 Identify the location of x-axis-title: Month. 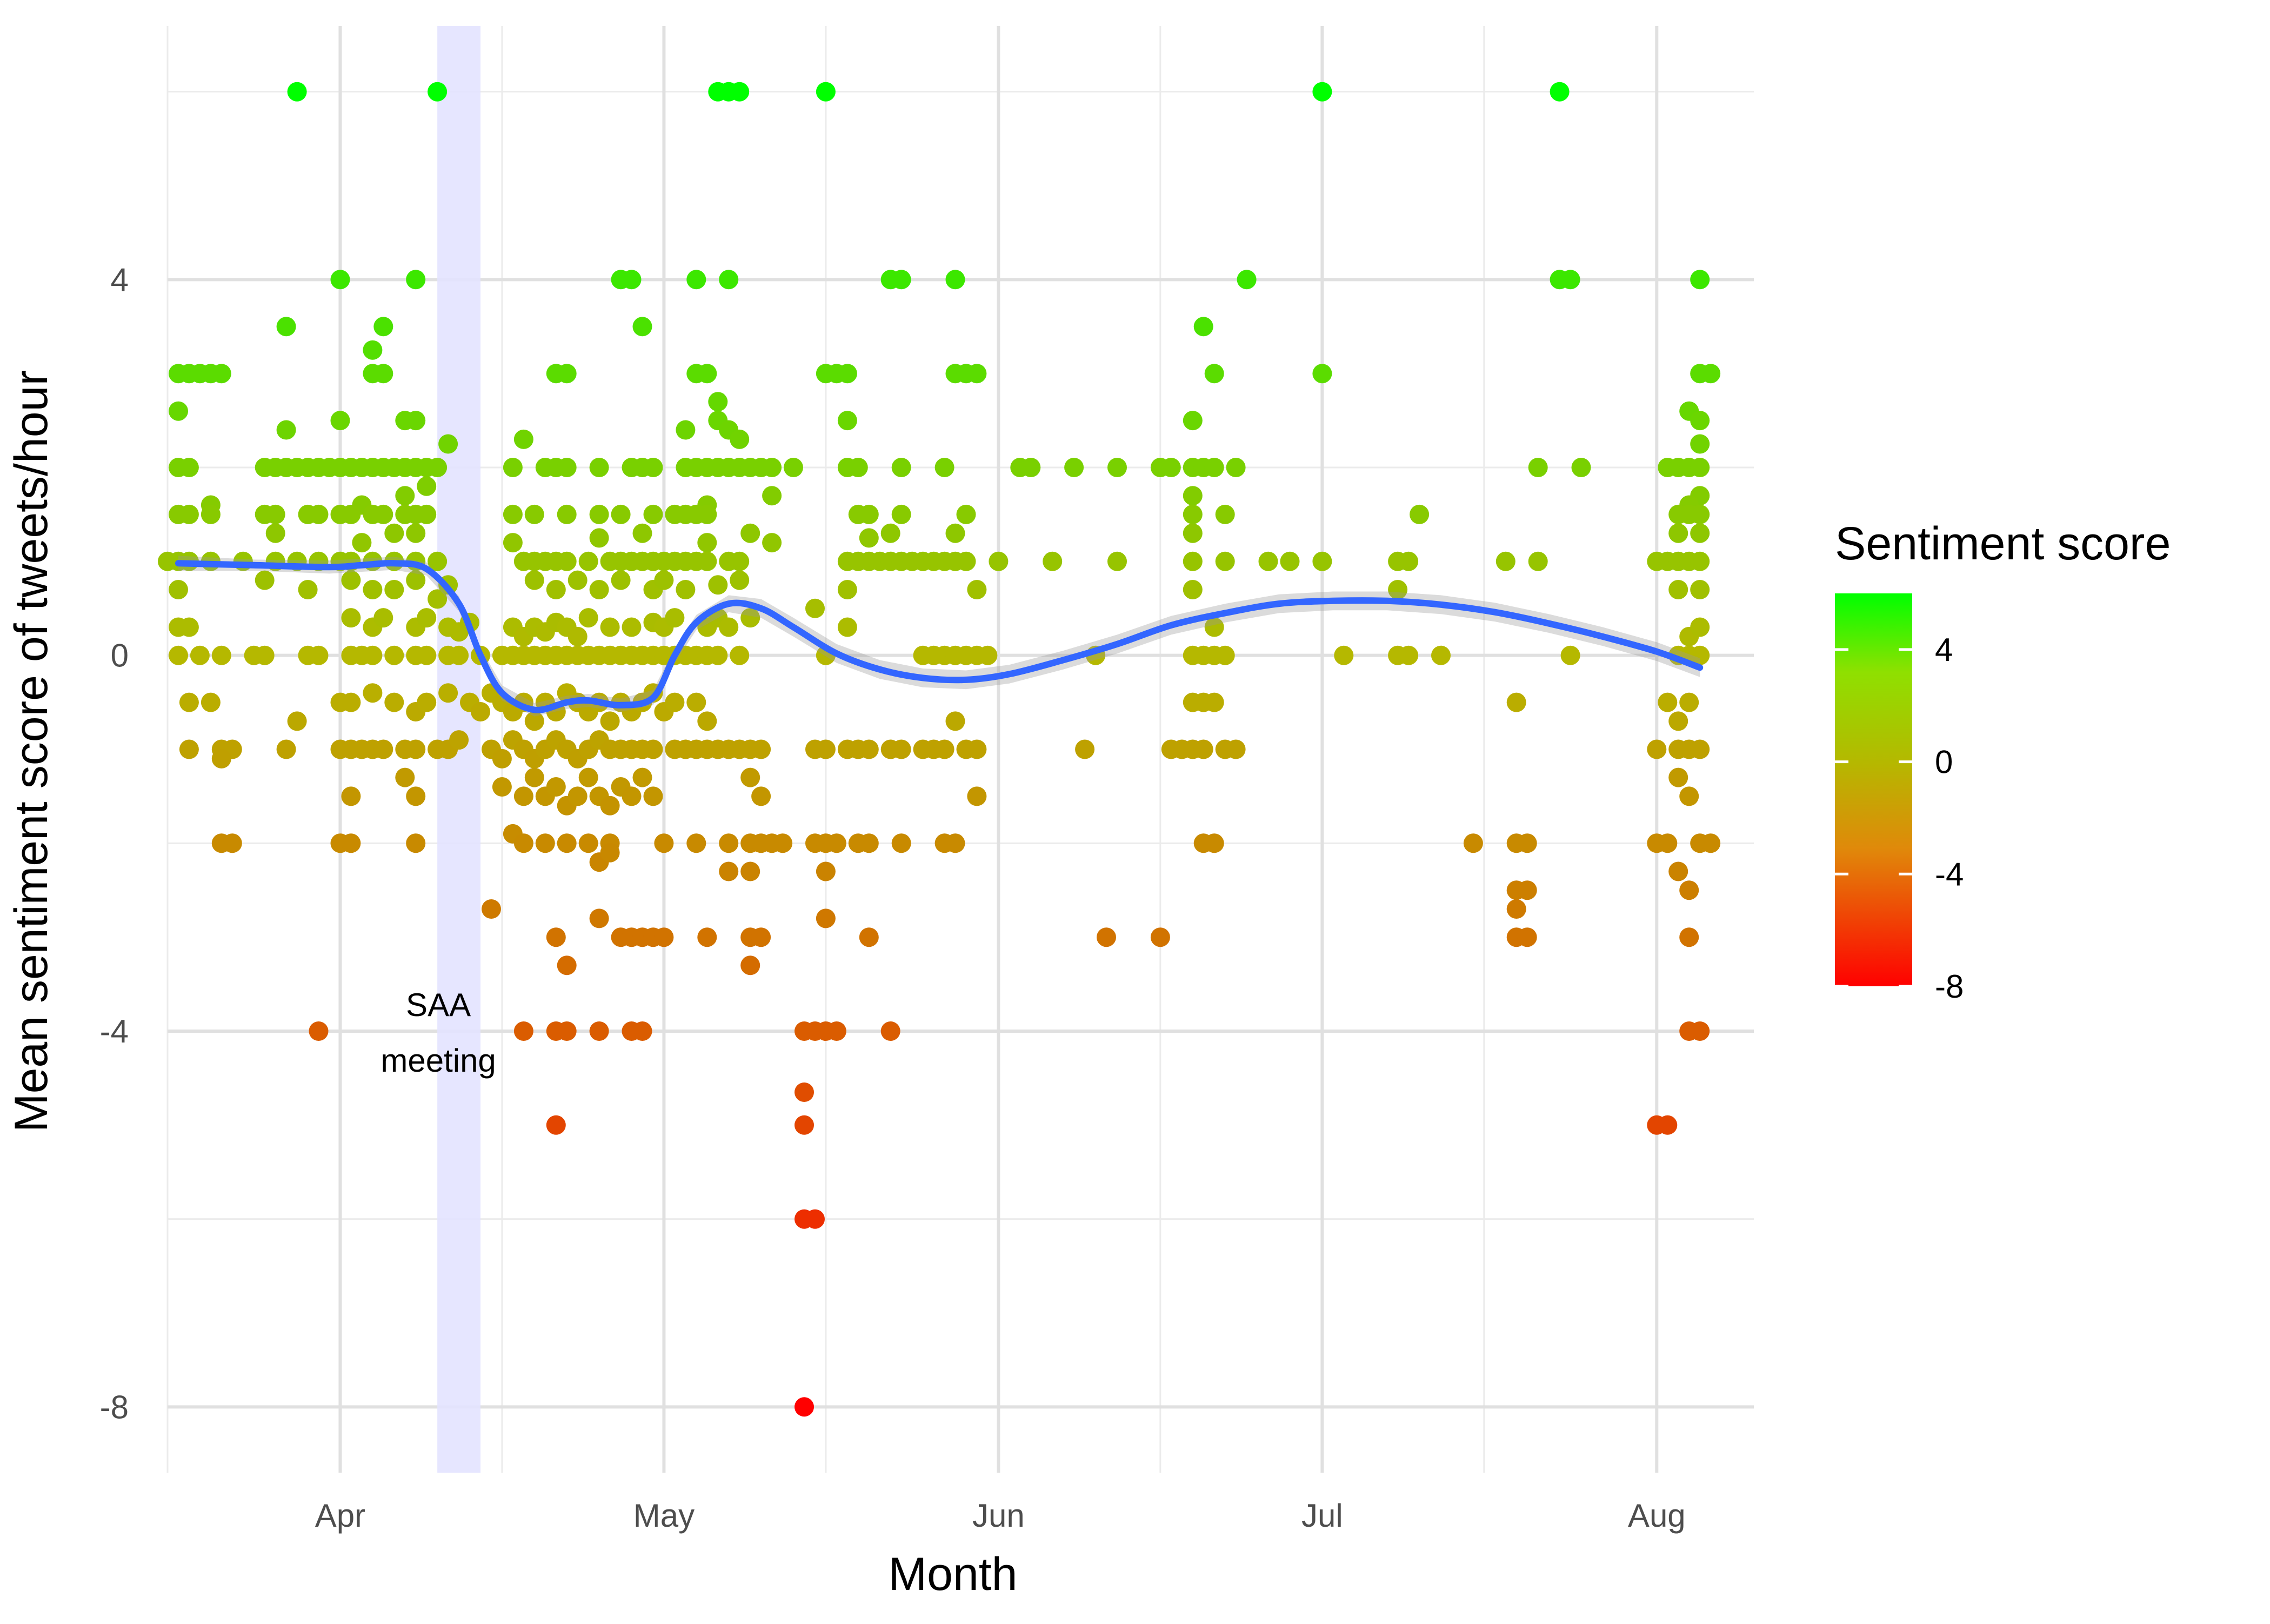
(952, 1574).